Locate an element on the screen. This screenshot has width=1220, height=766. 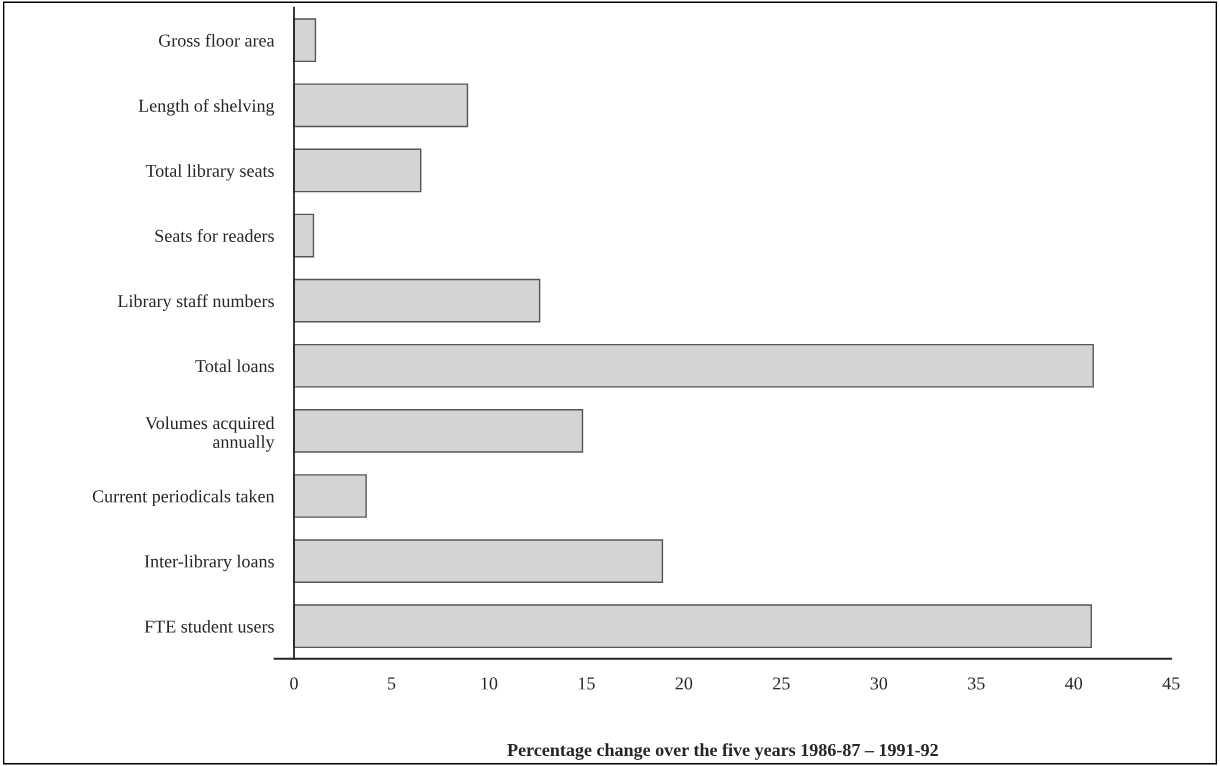
x-tick-label: 40 is located at coordinates (1074, 683).